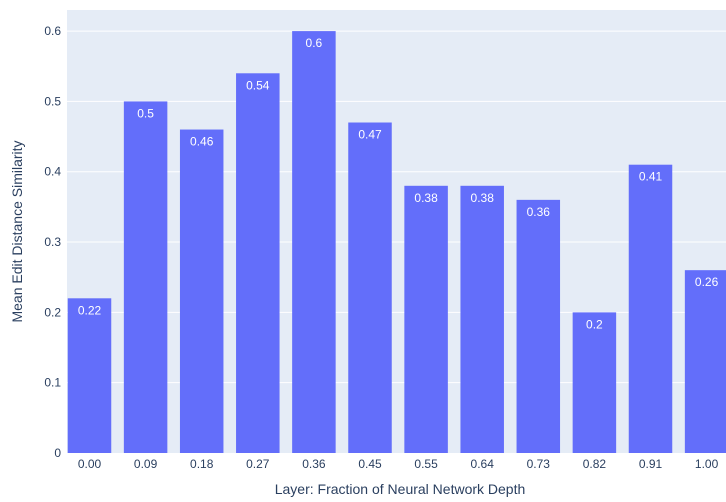 This screenshot has width=726, height=502. I want to click on bar-value-label: 0.36, so click(539, 212).